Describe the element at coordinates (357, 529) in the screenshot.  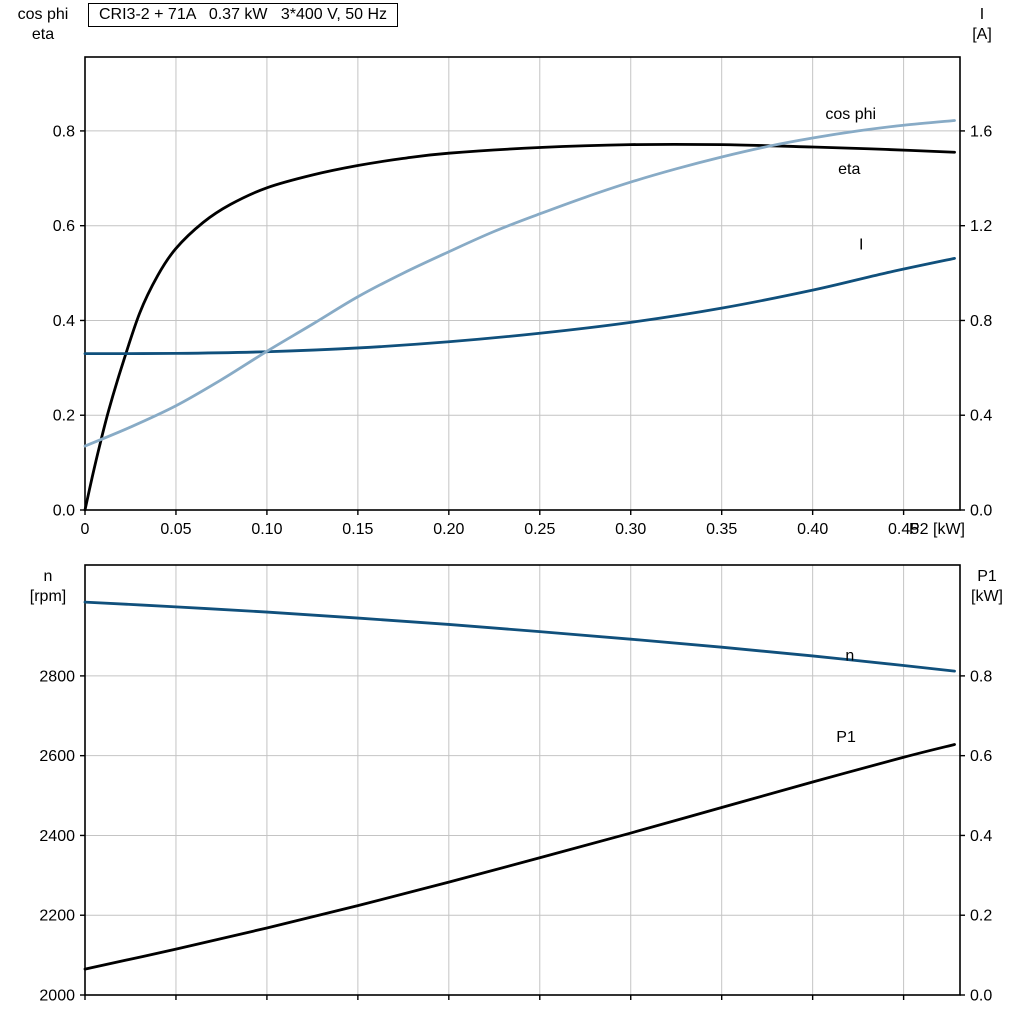
I see `x-tick-label: 0.15` at that location.